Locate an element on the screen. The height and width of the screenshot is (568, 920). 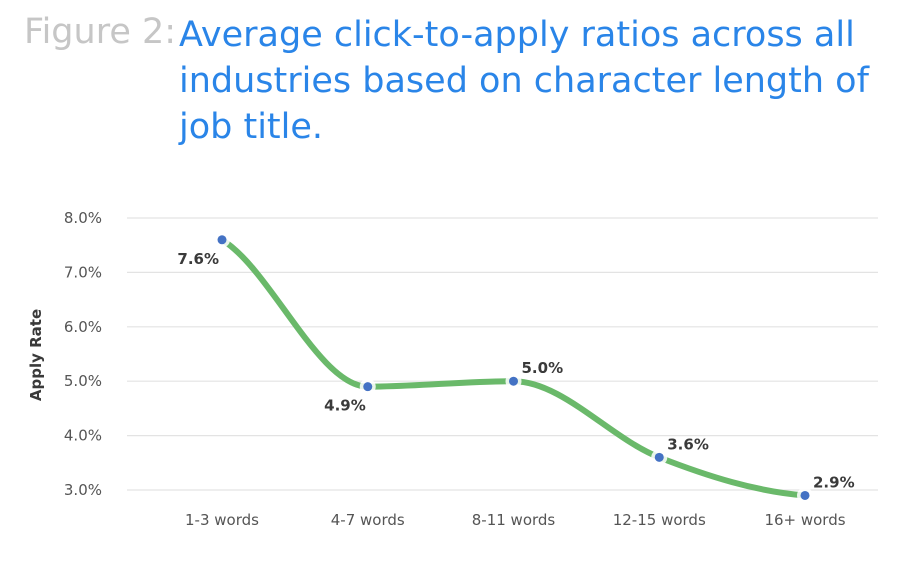
y-tick-label: 8.0% is located at coordinates (83, 218).